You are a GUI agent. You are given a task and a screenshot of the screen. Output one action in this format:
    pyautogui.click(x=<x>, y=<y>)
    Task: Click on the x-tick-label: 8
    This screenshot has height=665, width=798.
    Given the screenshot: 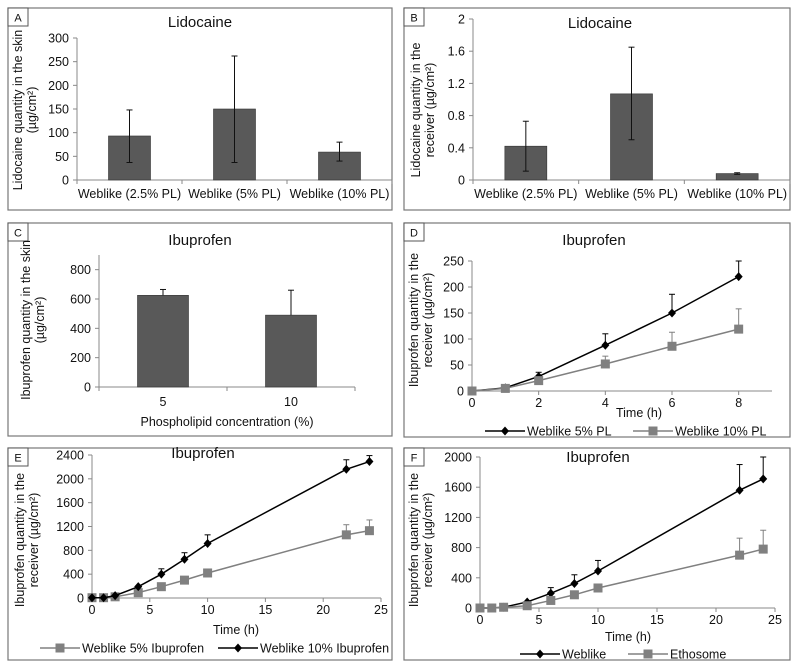 What is the action you would take?
    pyautogui.click(x=738, y=403)
    